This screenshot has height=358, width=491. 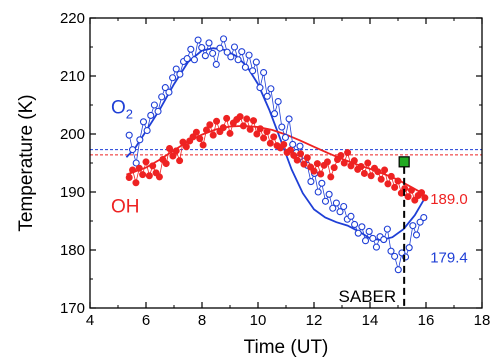 I want to click on x-tick-label: 12, so click(x=314, y=320).